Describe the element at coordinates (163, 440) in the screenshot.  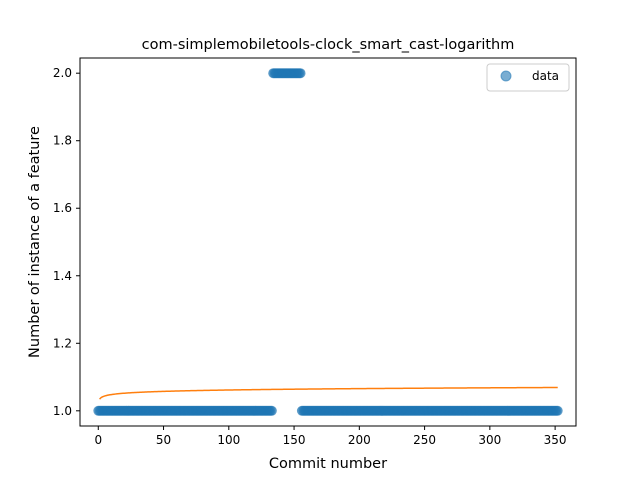
I see `x-tick-label: 50` at that location.